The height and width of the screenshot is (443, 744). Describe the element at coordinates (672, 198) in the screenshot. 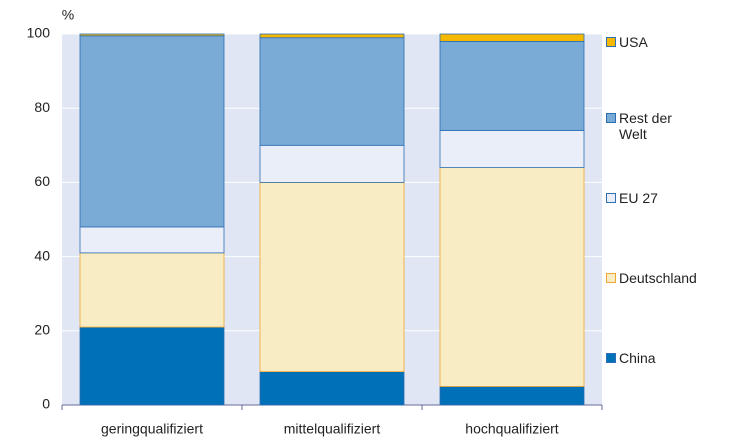

I see `legend-item: EU 27` at that location.